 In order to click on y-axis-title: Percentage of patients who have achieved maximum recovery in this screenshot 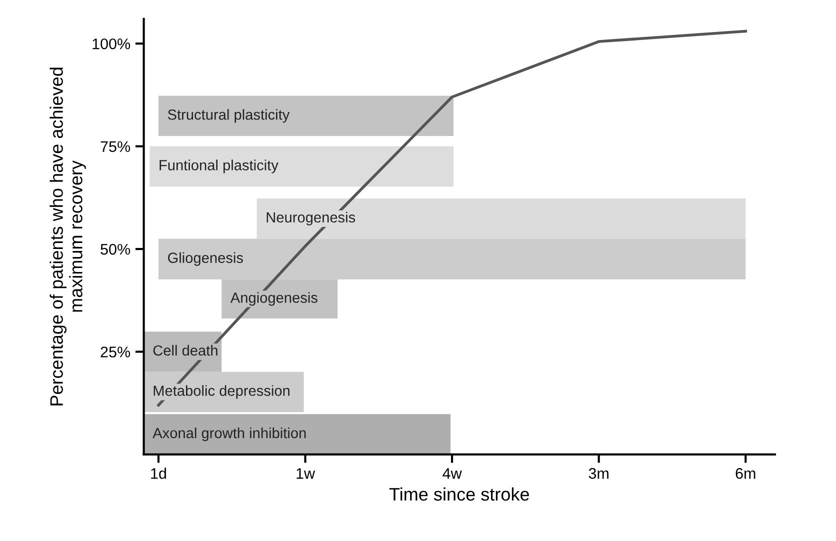, I will do `click(68, 237)`.